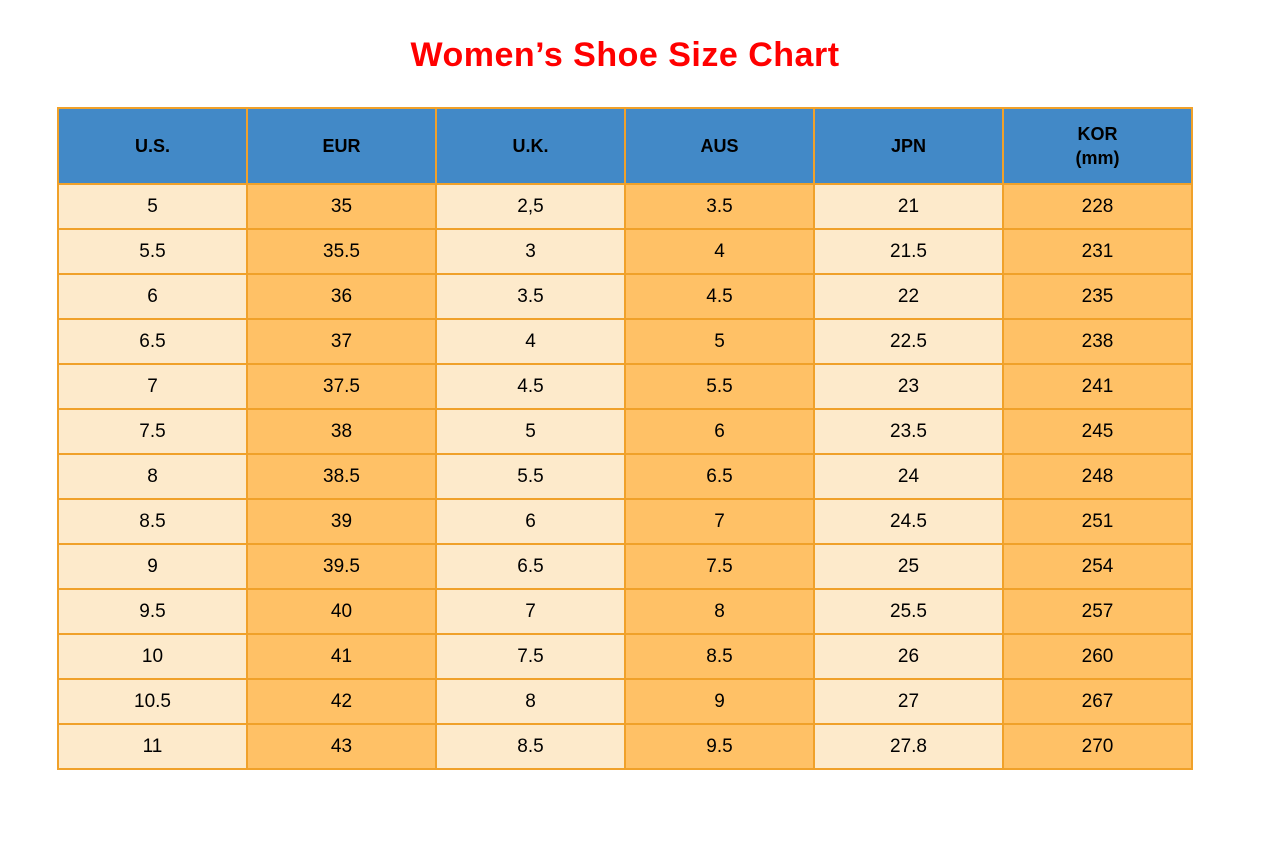 This screenshot has height=841, width=1266. What do you see at coordinates (908, 611) in the screenshot?
I see `table-cell: 25.5` at bounding box center [908, 611].